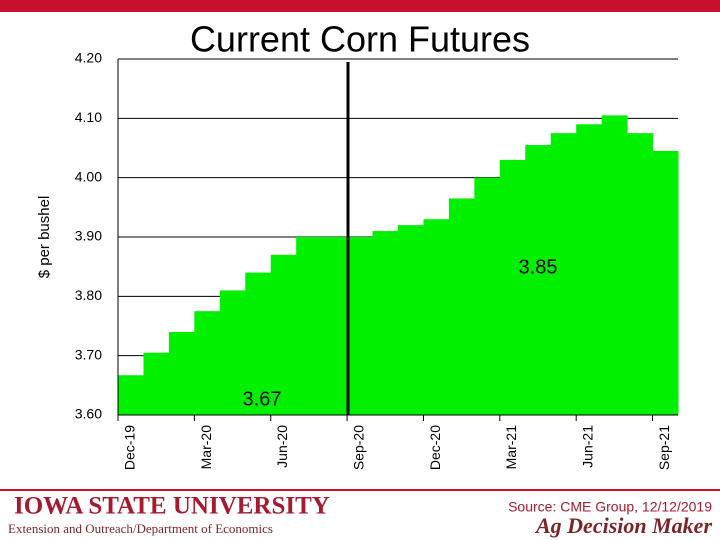 The image size is (720, 540). I want to click on y-tick-label: 3.60, so click(88, 414).